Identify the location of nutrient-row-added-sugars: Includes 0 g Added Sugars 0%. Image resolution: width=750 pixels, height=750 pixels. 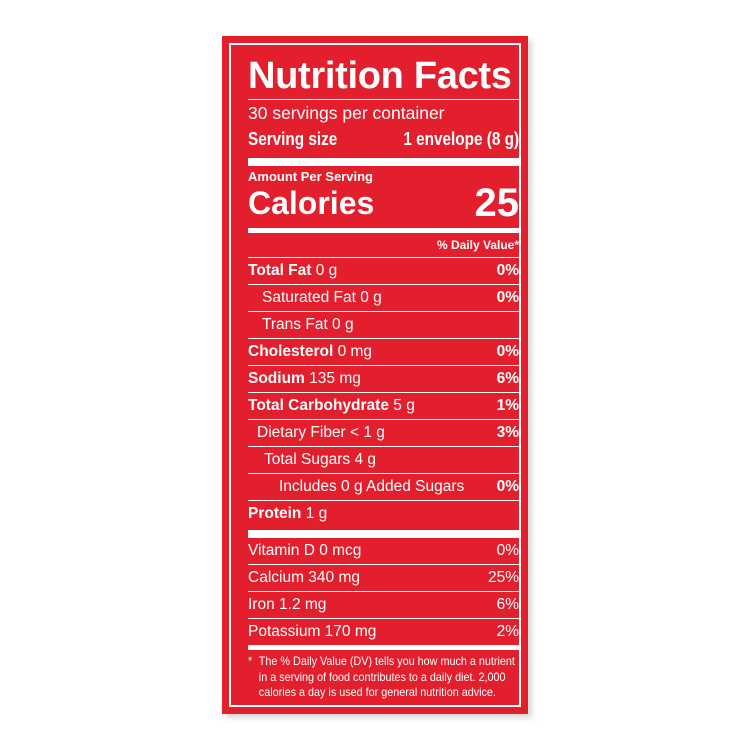
(383, 487).